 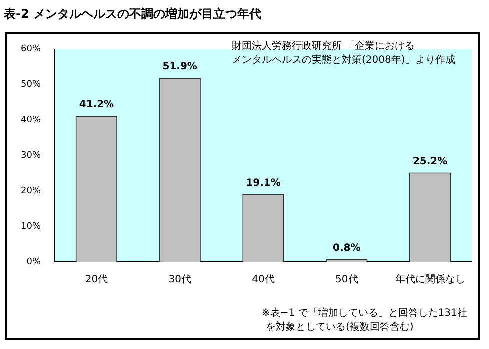 What do you see at coordinates (31, 156) in the screenshot?
I see `y-tick-label: 30%` at bounding box center [31, 156].